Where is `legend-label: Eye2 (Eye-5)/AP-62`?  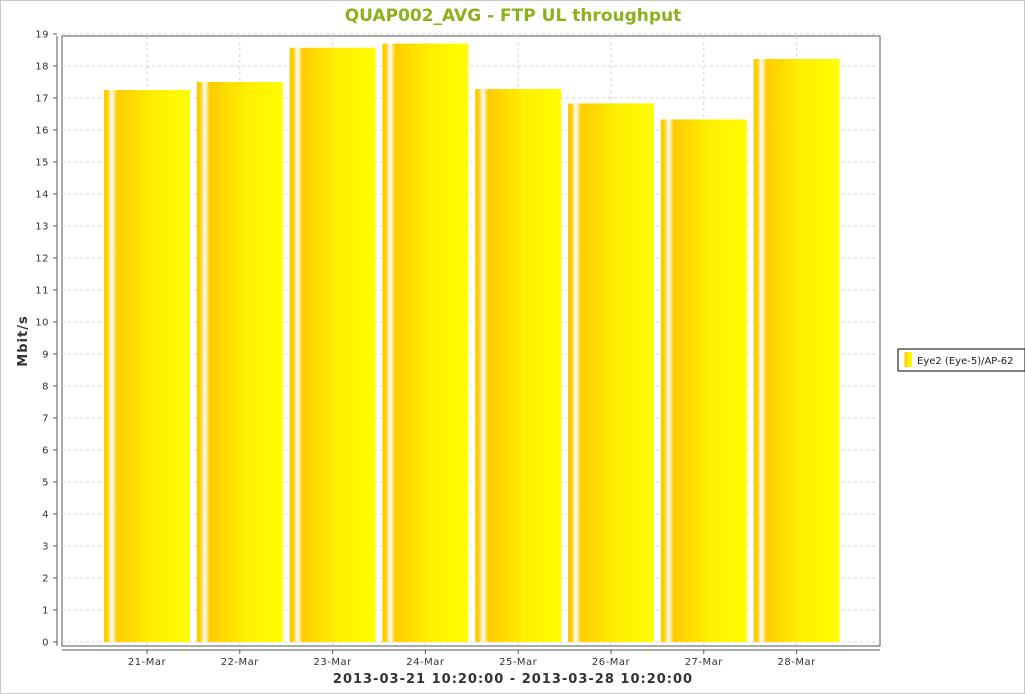 legend-label: Eye2 (Eye-5)/AP-62 is located at coordinates (965, 361).